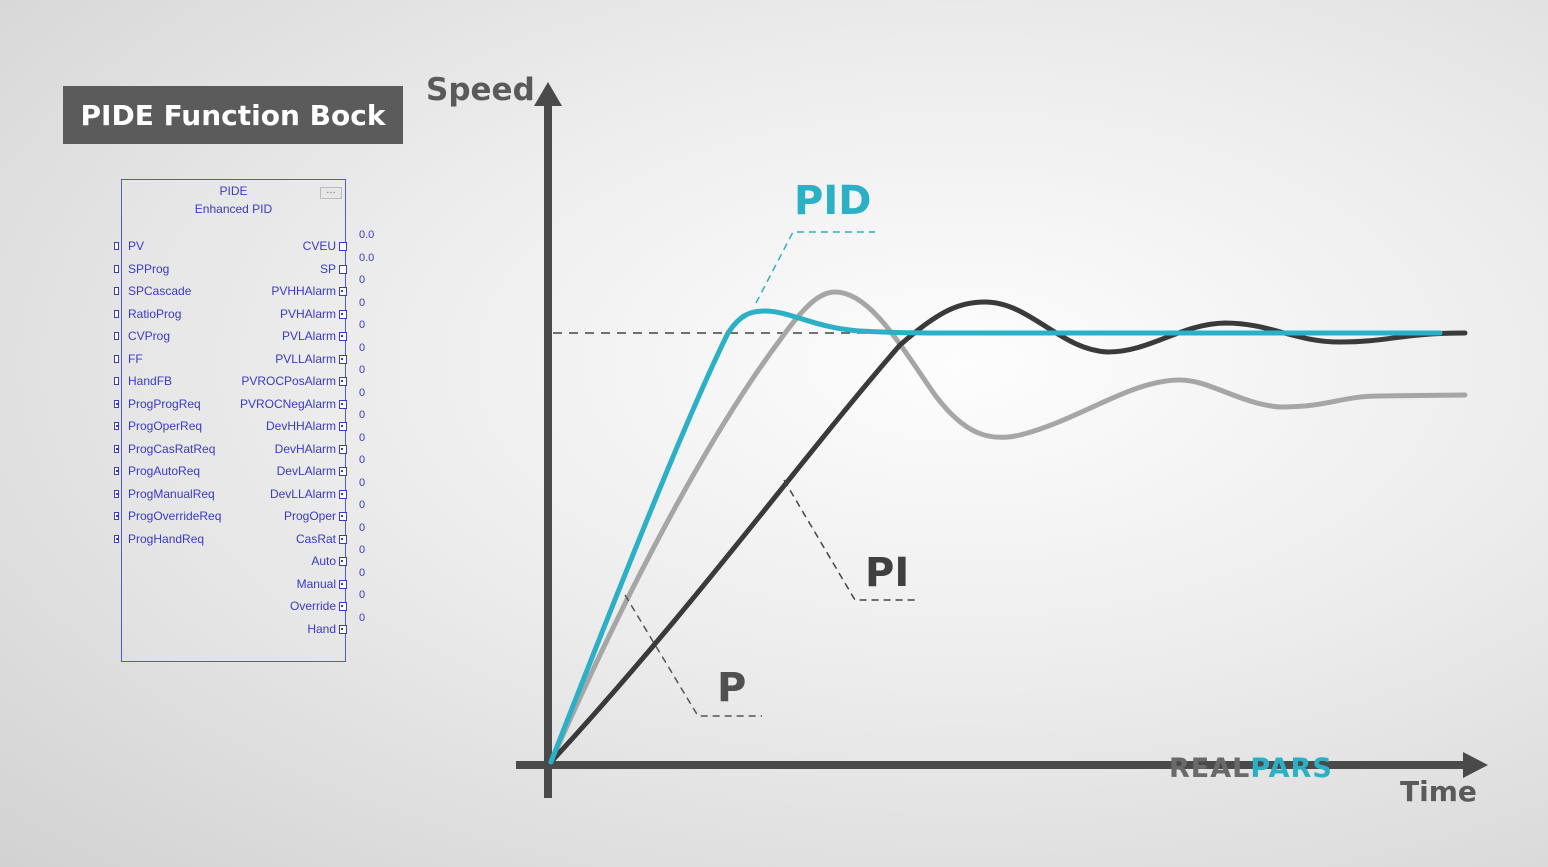  I want to click on output-pin-label: Override, so click(312, 606).